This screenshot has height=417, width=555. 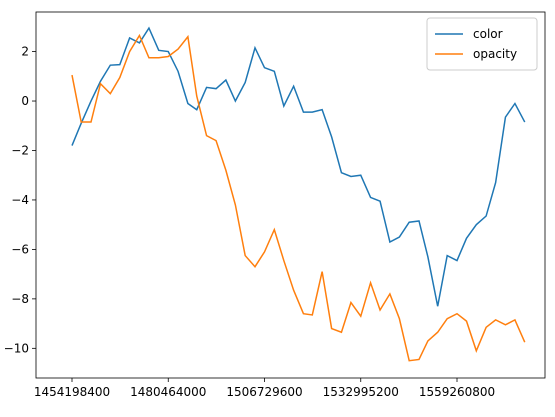 What do you see at coordinates (457, 392) in the screenshot?
I see `x-tick-label: 1559260800` at bounding box center [457, 392].